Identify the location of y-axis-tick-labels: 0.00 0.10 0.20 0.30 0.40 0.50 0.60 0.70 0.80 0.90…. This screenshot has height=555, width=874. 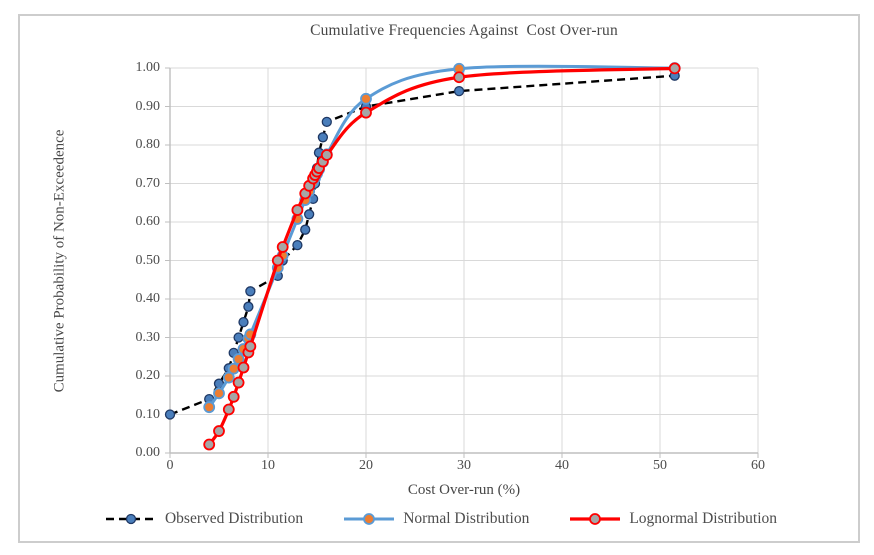
(136, 260).